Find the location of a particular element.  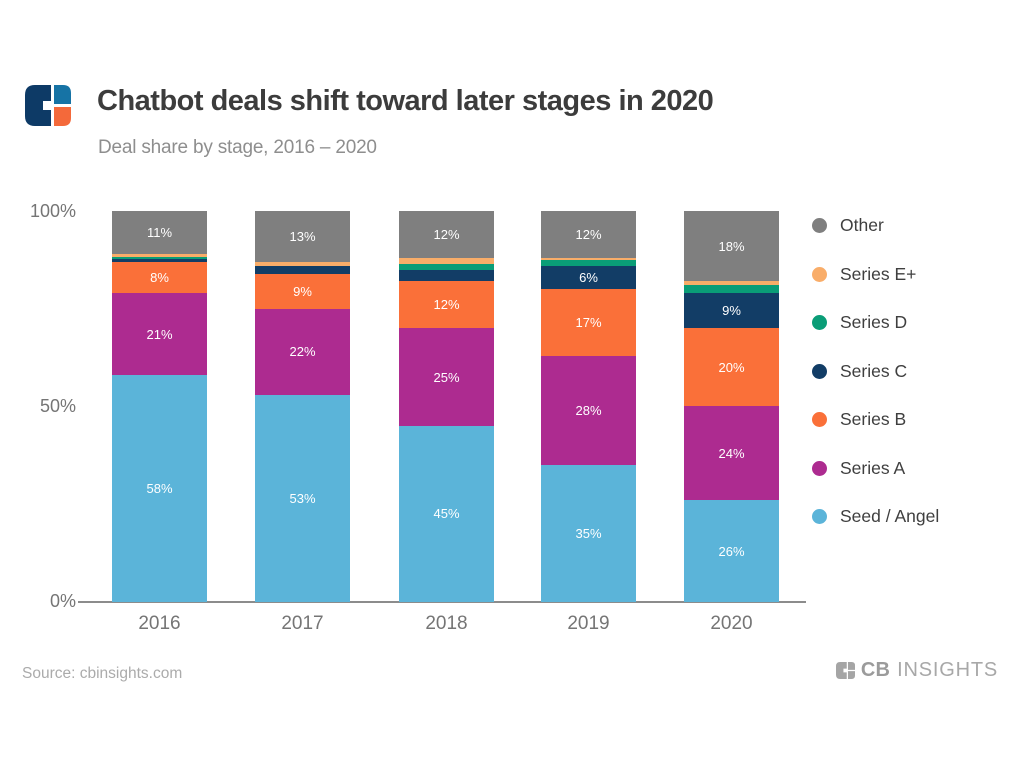

bar-column-2016: 11% 8% 21% 58% is located at coordinates (159, 406).